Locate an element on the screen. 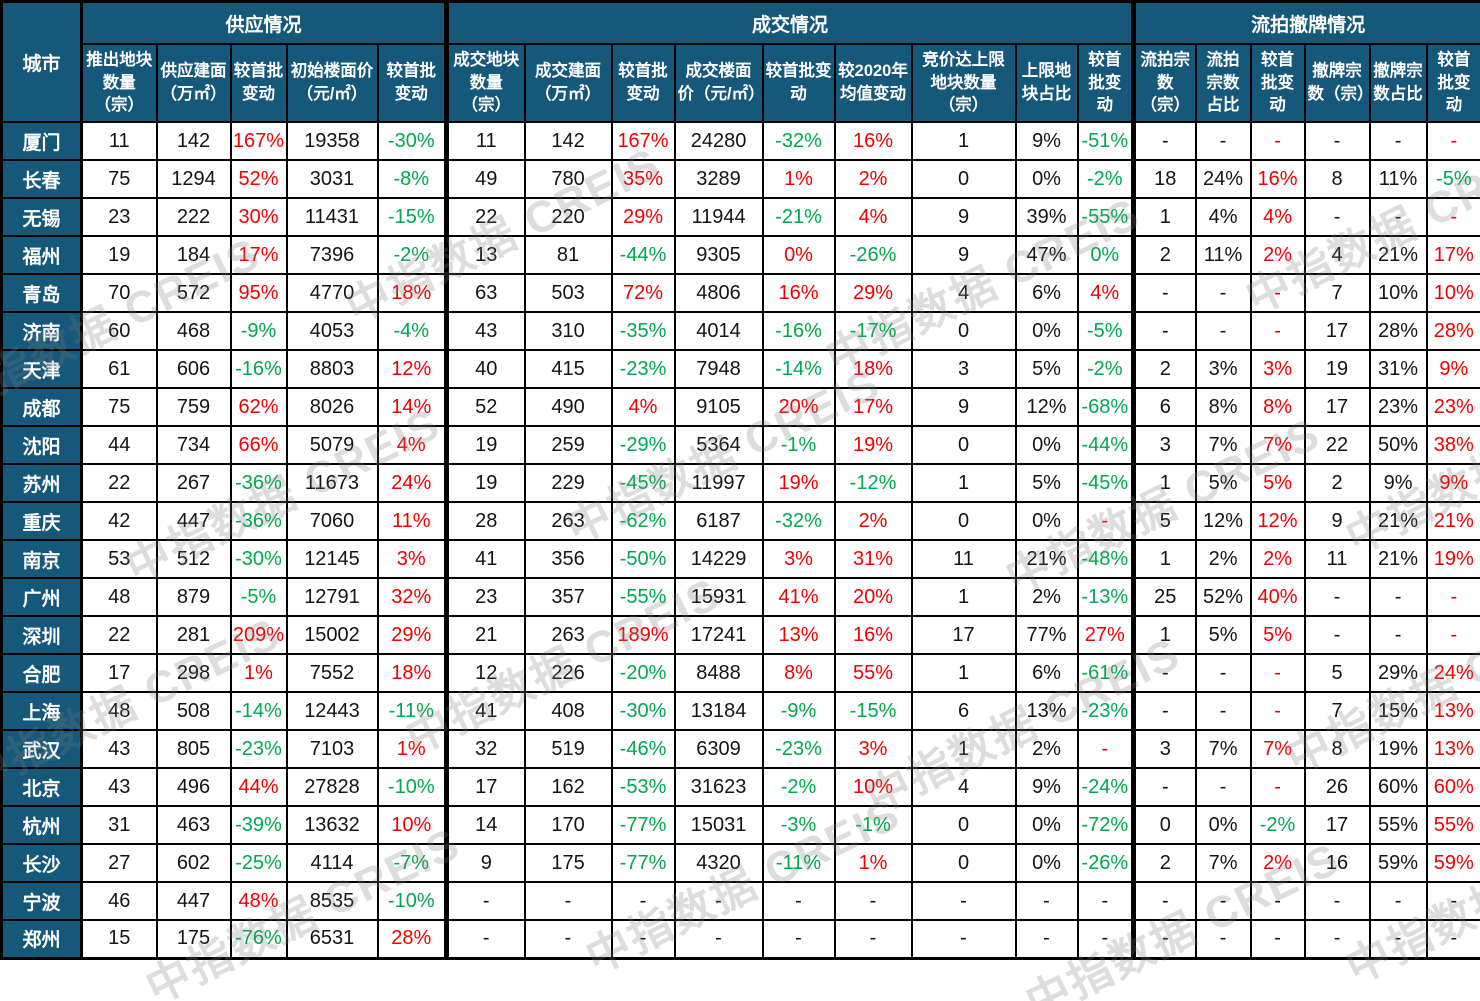  city-cell: 成都 is located at coordinates (41, 407).